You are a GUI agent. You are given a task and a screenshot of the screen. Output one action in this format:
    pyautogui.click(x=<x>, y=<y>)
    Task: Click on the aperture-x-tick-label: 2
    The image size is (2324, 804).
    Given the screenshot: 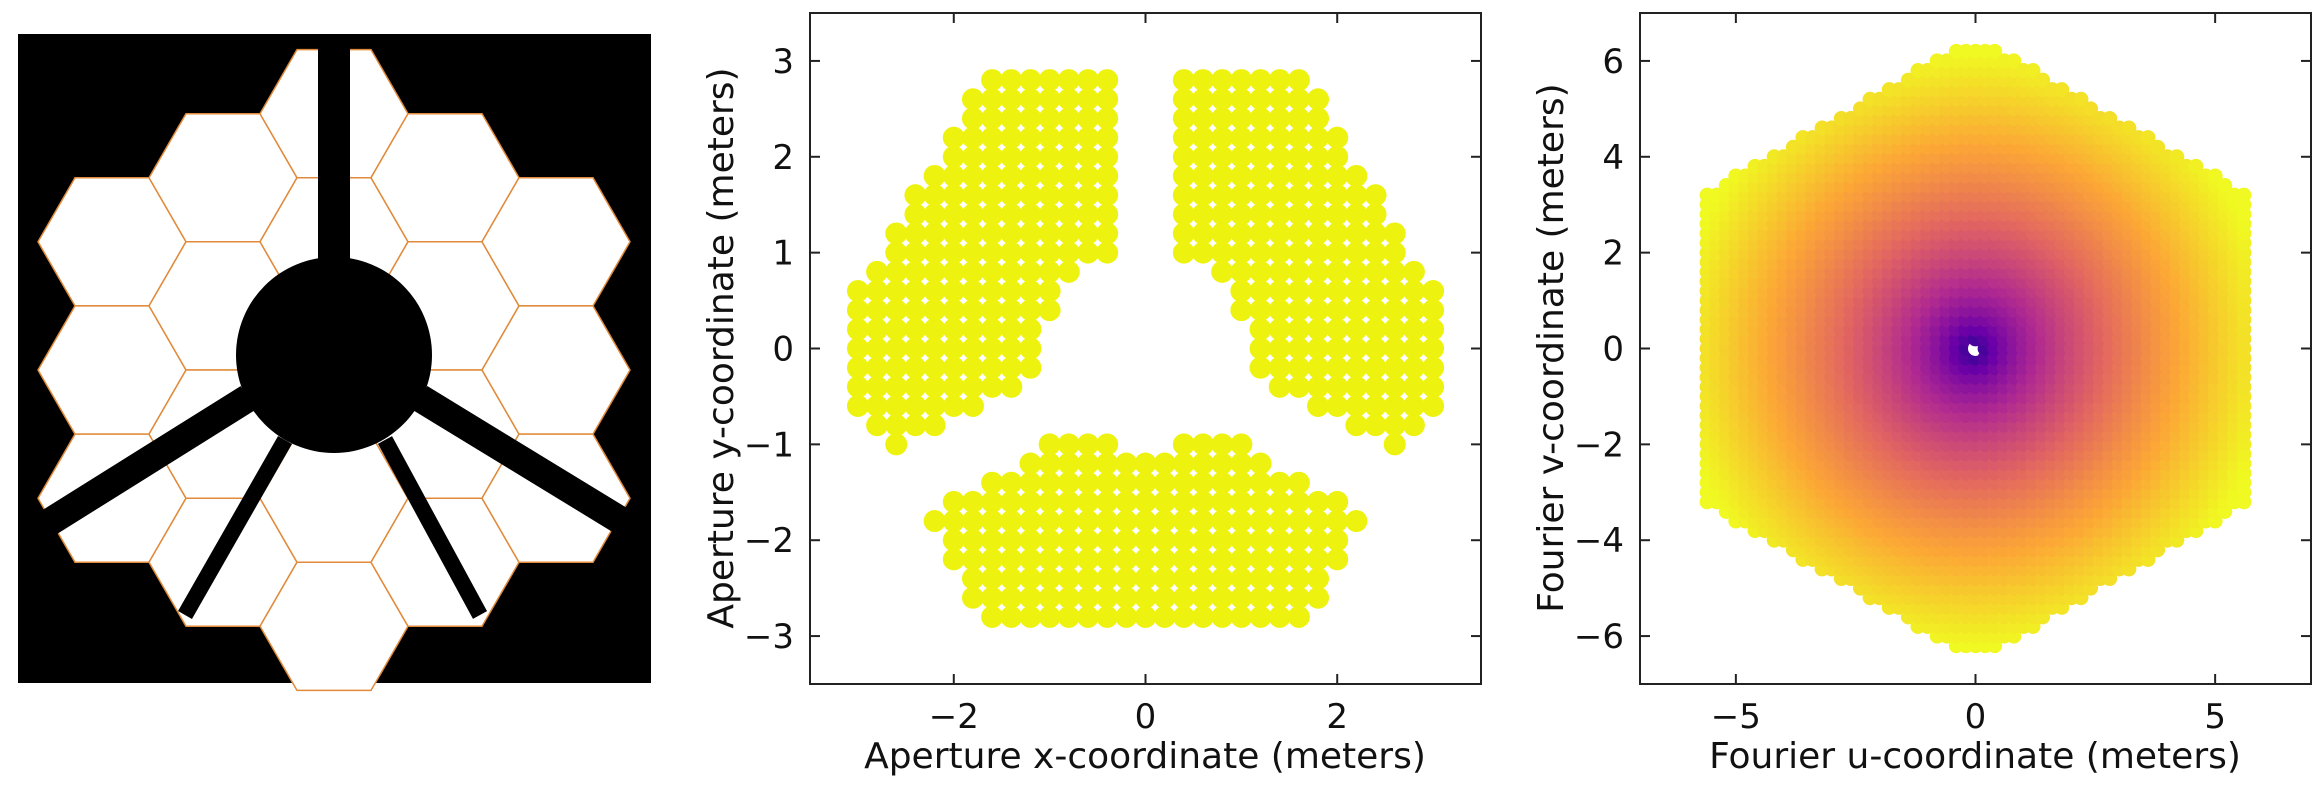 What is the action you would take?
    pyautogui.click(x=1337, y=717)
    